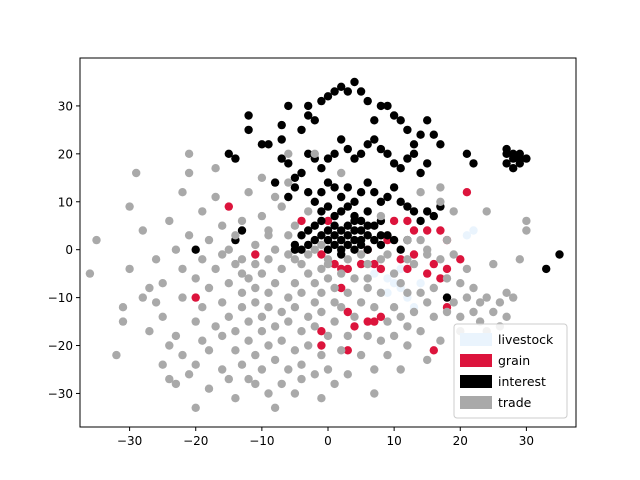  Describe the element at coordinates (526, 339) in the screenshot. I see `legend-label-livestock: livestock` at that location.